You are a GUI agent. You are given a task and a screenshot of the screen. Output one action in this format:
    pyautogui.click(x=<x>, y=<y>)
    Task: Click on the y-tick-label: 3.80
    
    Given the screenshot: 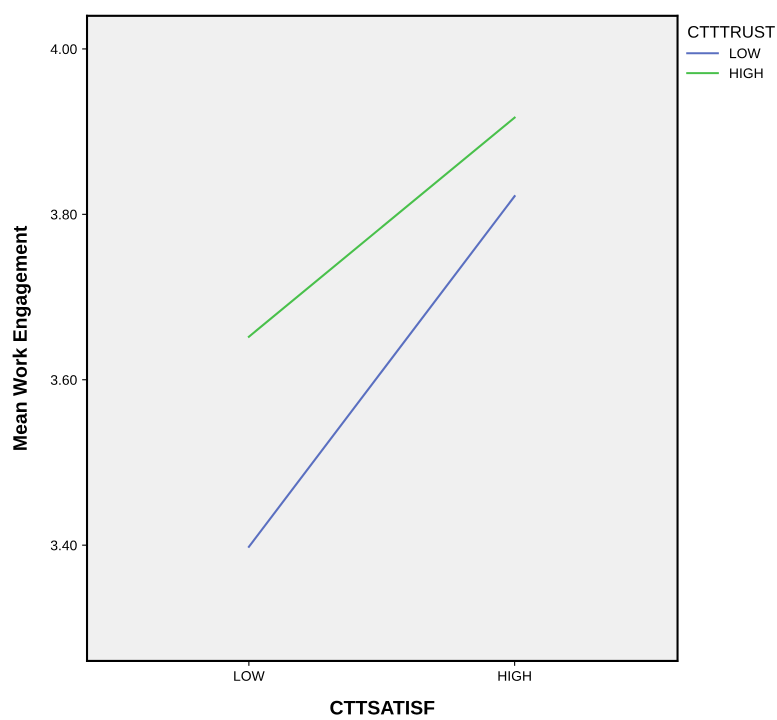 What is the action you would take?
    pyautogui.click(x=63, y=215)
    